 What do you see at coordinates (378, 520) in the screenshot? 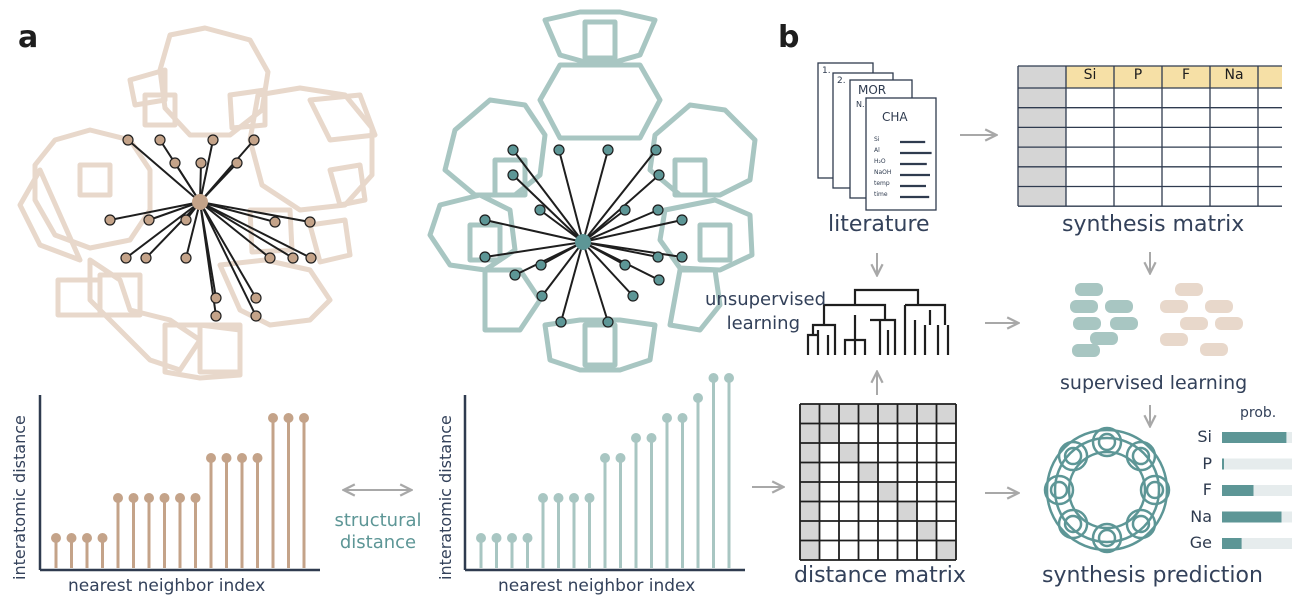
I see `structural-label: structural` at bounding box center [378, 520].